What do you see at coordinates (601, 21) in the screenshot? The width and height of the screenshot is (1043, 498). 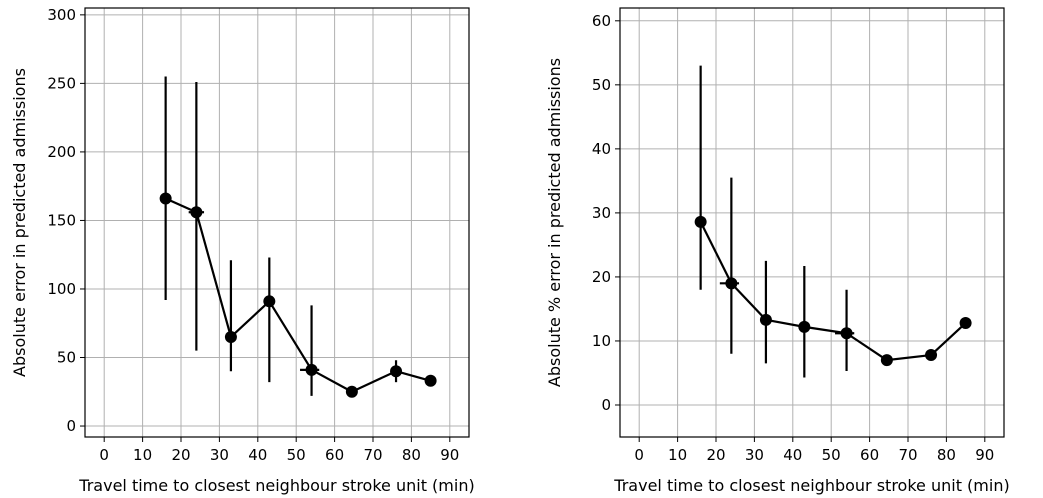 I see `y-tick-label: 60` at bounding box center [601, 21].